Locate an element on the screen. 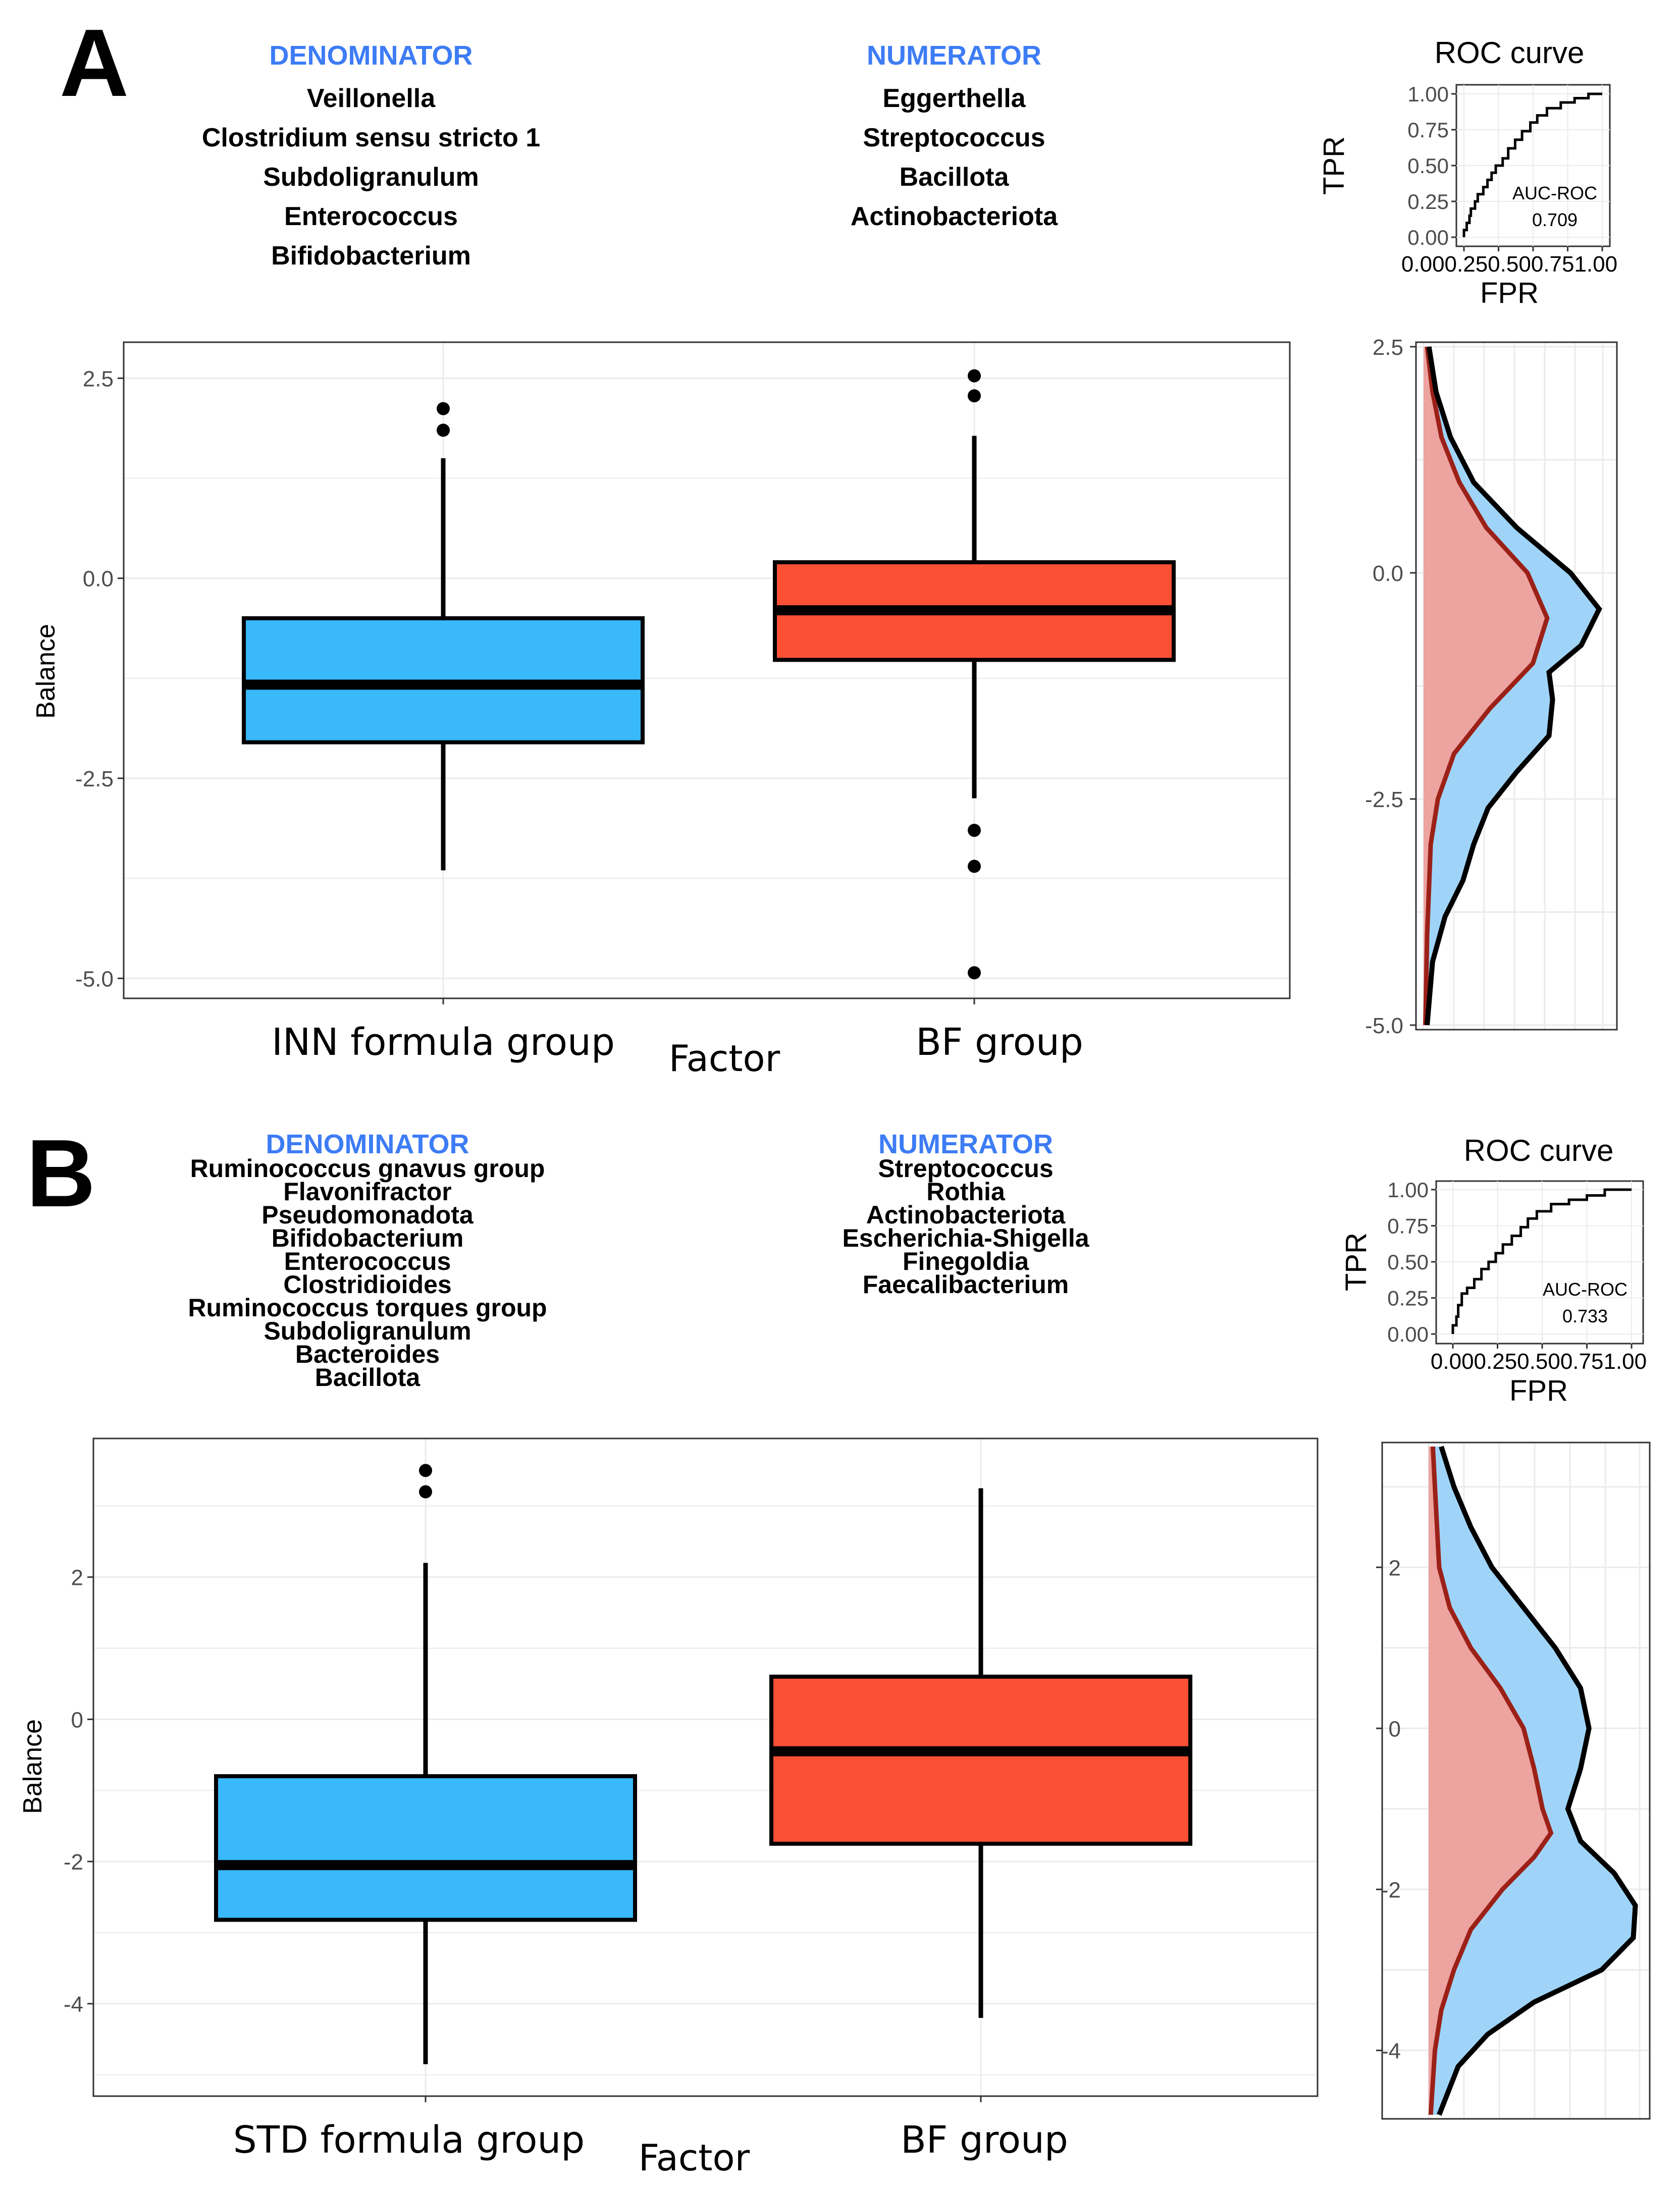 The width and height of the screenshot is (1680, 2188). panel-b-numerator-taxon: Escherichia-Shigella is located at coordinates (965, 1238).